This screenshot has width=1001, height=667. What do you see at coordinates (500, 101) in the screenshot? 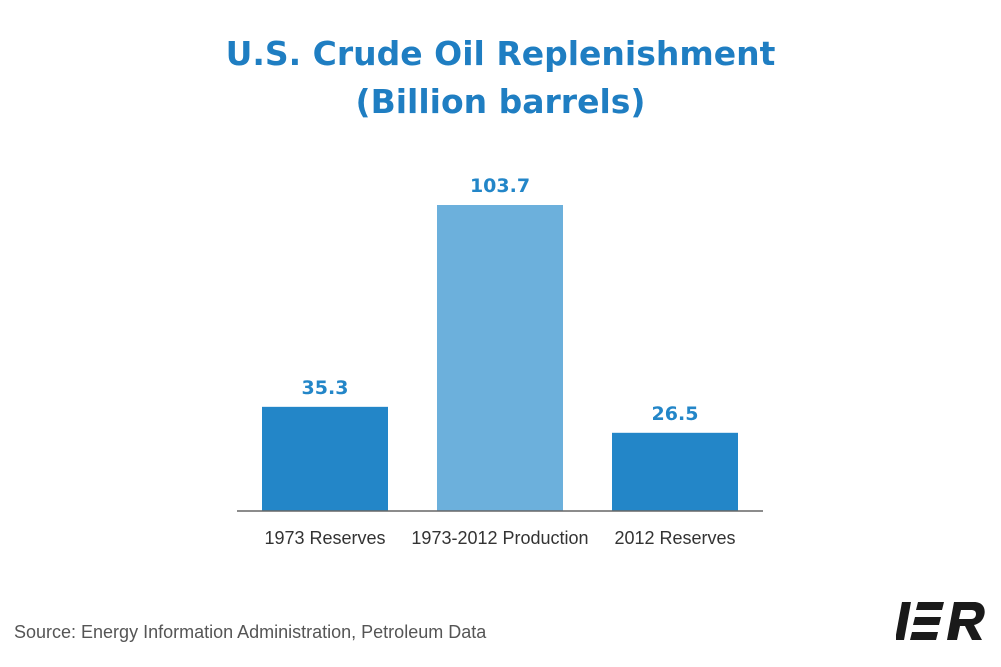
I see `chart-subtitle: (Billion barrels)` at bounding box center [500, 101].